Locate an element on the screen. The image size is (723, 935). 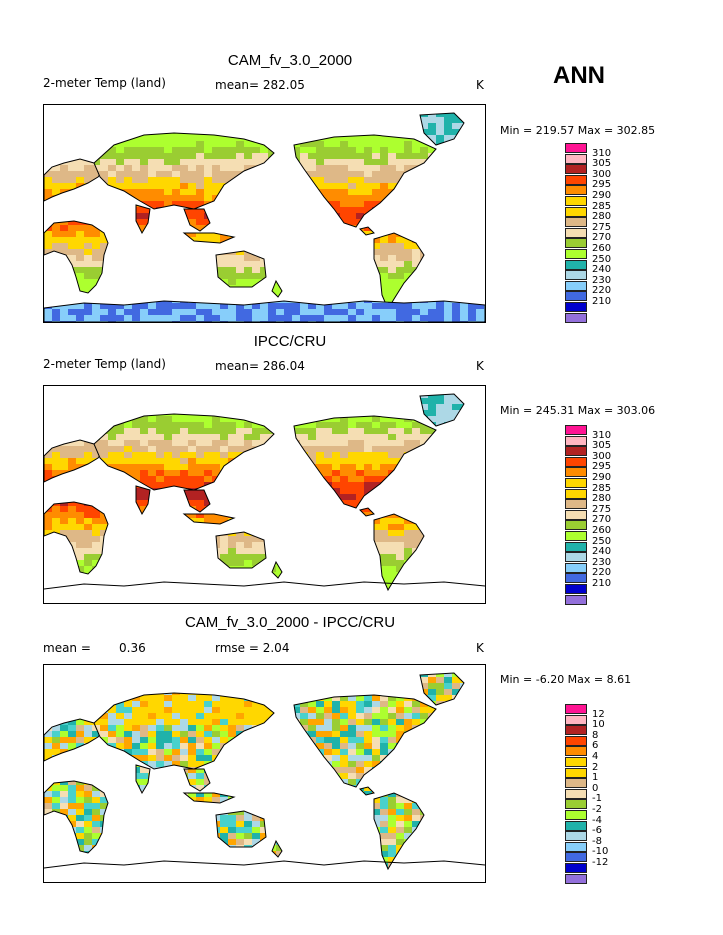
panel2-map is located at coordinates (264, 494).